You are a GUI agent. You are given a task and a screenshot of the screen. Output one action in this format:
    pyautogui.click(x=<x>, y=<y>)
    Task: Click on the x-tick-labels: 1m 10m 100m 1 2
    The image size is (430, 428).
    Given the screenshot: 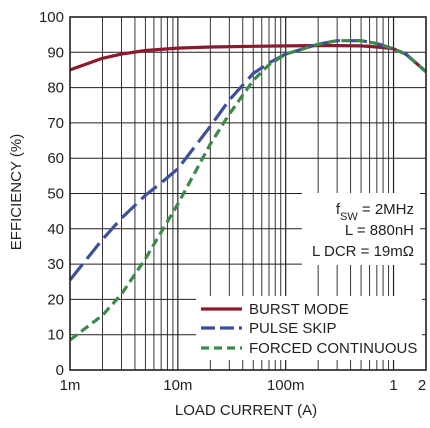 What is the action you would take?
    pyautogui.click(x=243, y=385)
    